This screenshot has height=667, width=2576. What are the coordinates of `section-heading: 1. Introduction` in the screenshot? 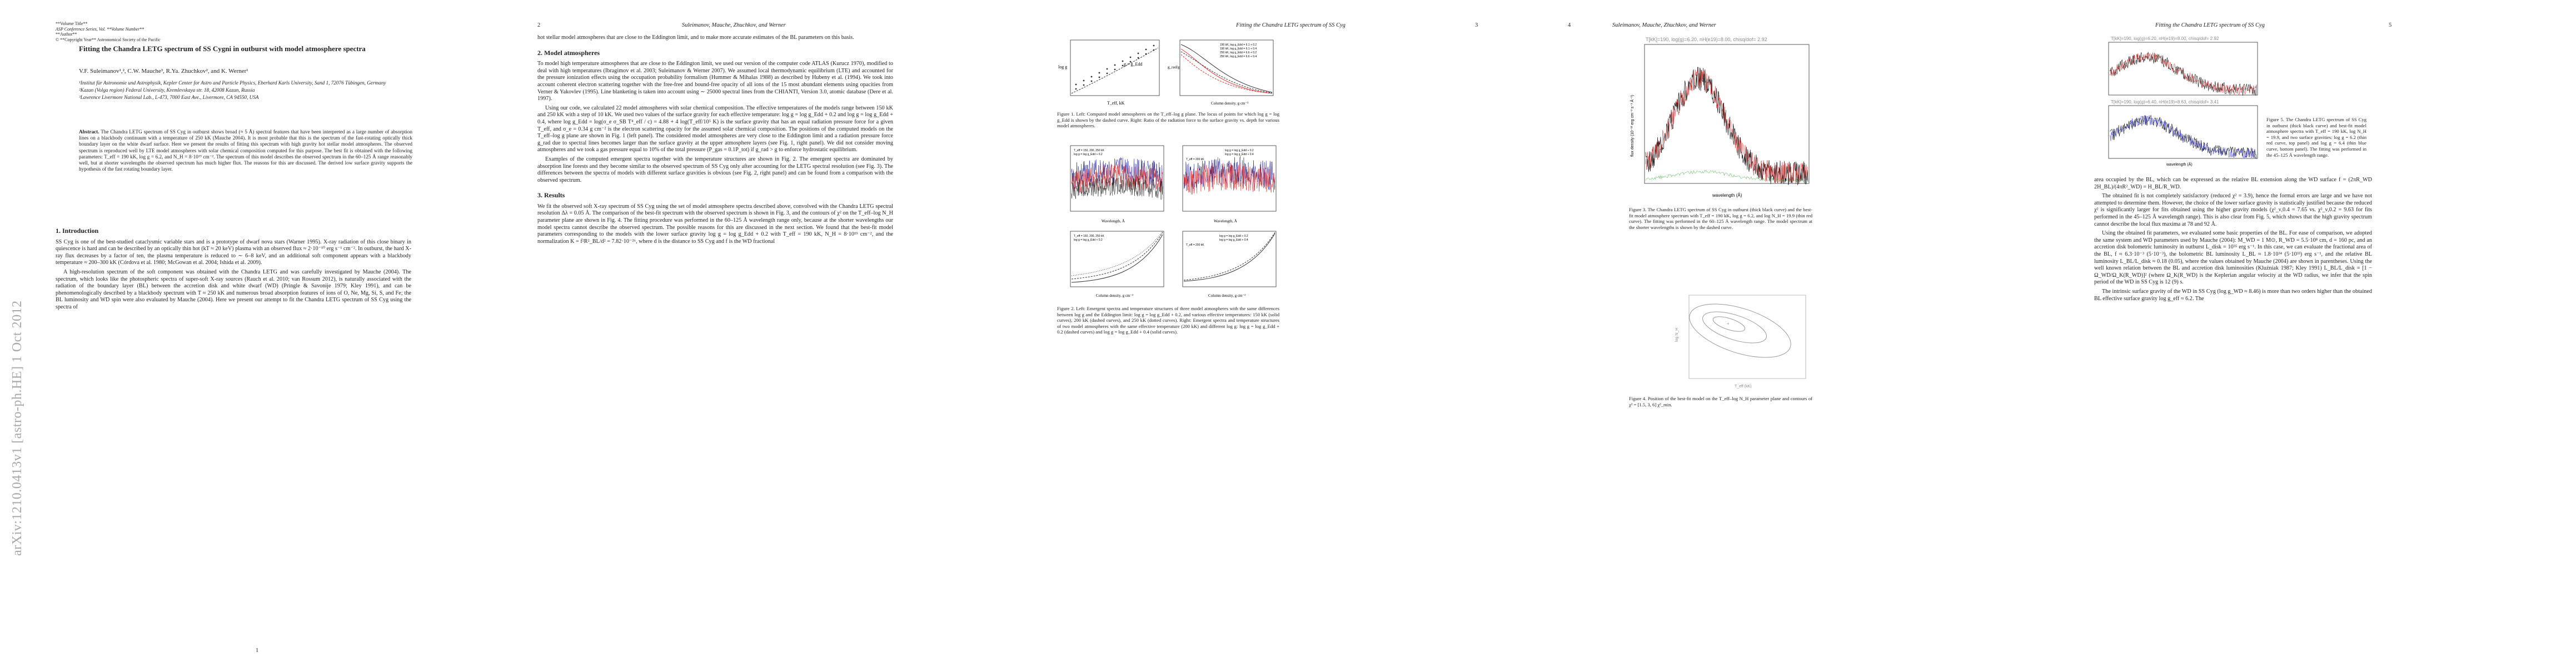 It's located at (77, 231).